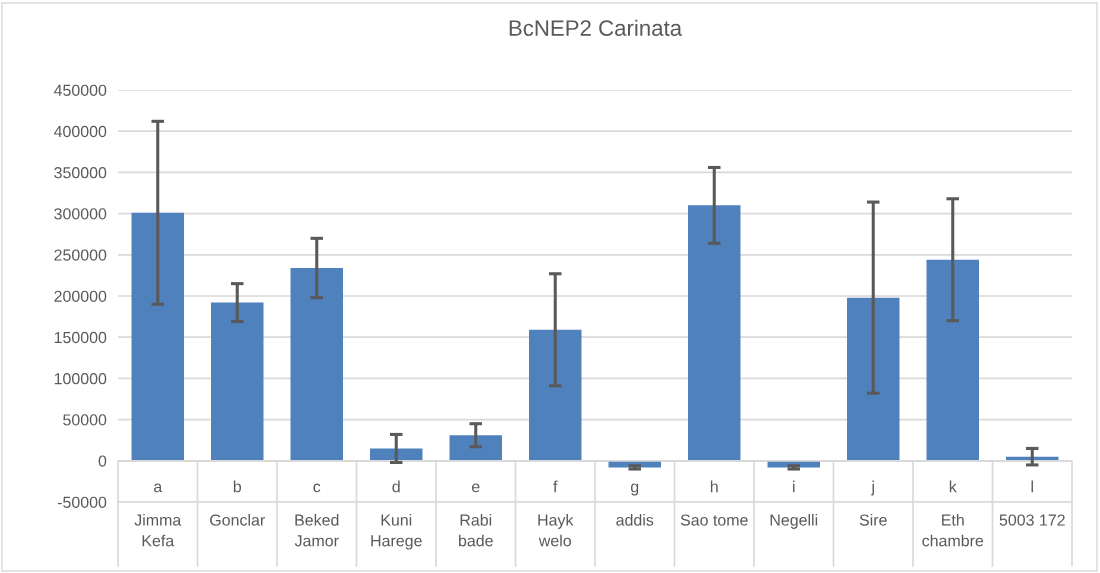 This screenshot has height=573, width=1100. I want to click on y-tick-label: 50000, so click(85, 420).